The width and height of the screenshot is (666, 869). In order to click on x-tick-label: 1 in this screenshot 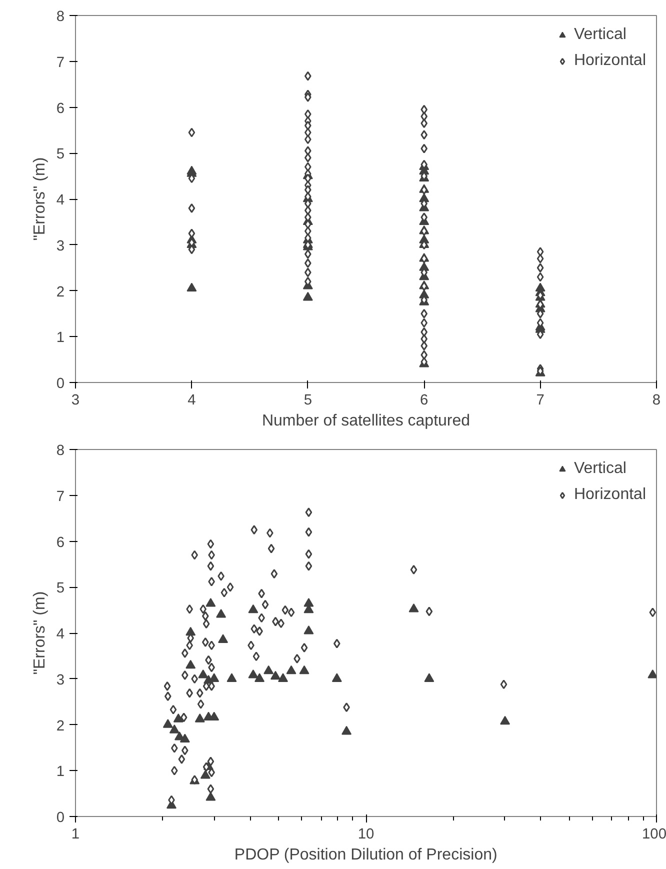, I will do `click(75, 834)`.